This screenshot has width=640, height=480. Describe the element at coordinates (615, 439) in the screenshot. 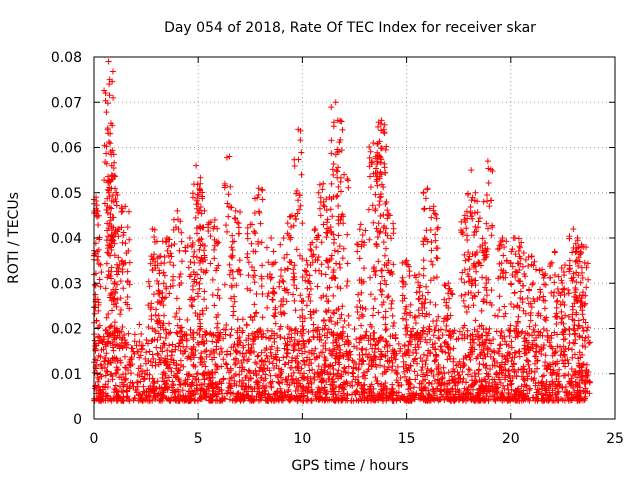

I see `x-tick-label: 25` at that location.